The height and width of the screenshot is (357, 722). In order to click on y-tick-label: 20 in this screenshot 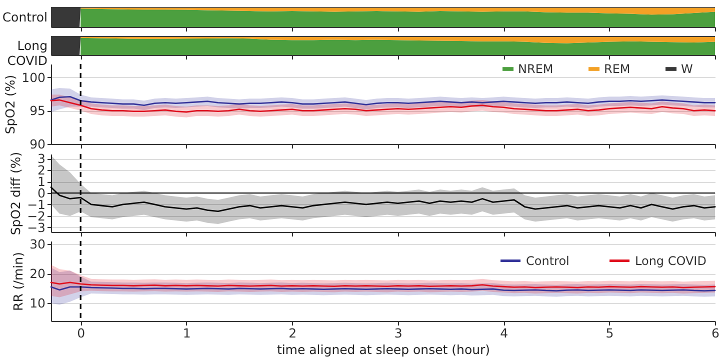, I will do `click(38, 274)`.